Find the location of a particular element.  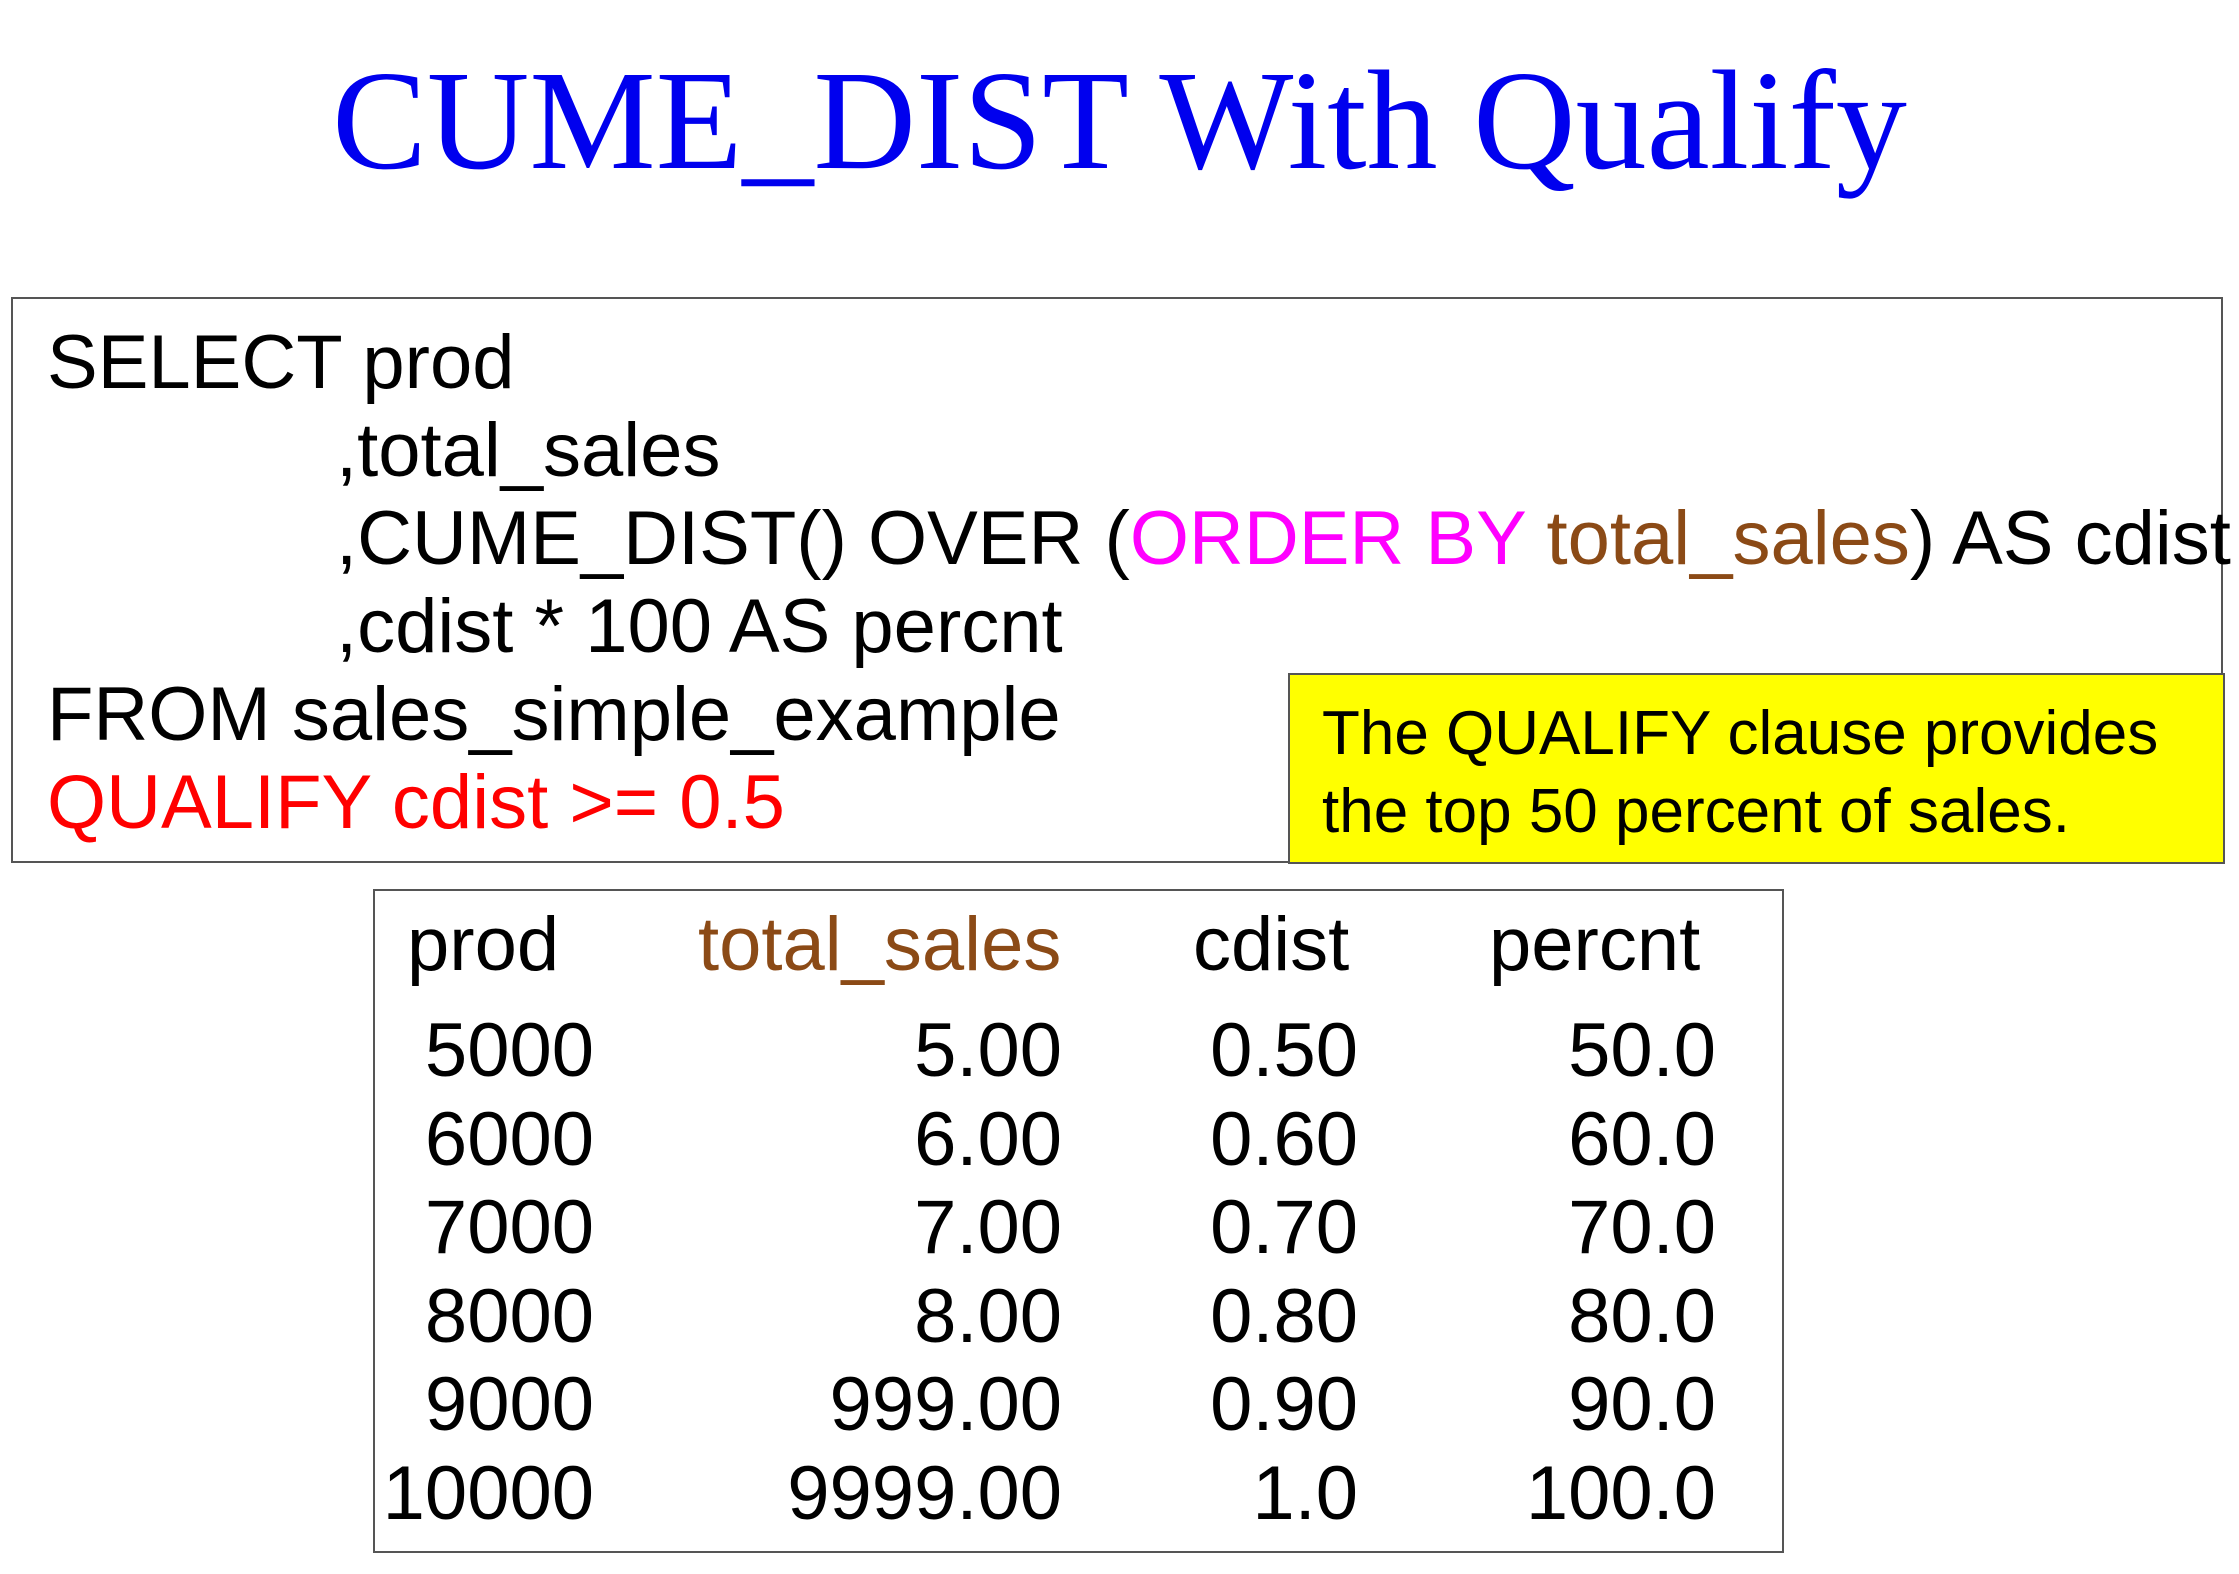

header-total-sales: total_sales is located at coordinates (880, 944).